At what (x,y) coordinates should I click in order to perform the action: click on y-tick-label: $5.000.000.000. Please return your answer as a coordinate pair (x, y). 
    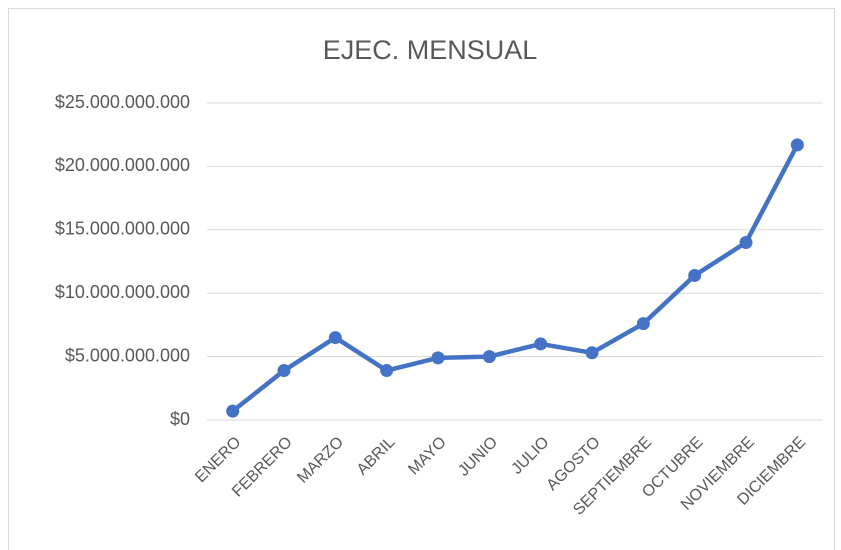
    Looking at the image, I should click on (127, 355).